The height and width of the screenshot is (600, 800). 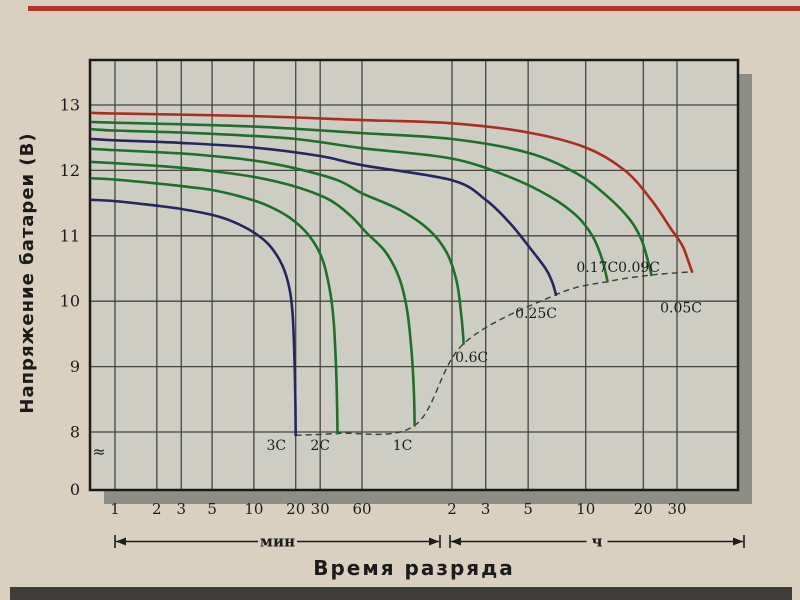 What do you see at coordinates (361, 509) in the screenshot?
I see `x-tick-label: 60` at bounding box center [361, 509].